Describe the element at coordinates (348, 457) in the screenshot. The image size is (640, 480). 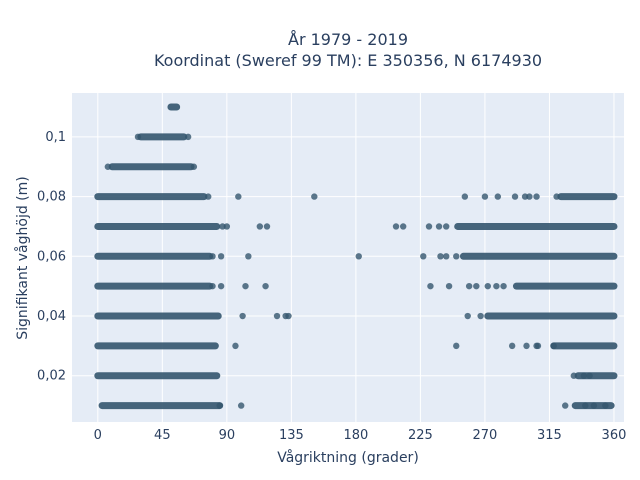
I see `x-axis-title: Vågriktning (grader)` at that location.